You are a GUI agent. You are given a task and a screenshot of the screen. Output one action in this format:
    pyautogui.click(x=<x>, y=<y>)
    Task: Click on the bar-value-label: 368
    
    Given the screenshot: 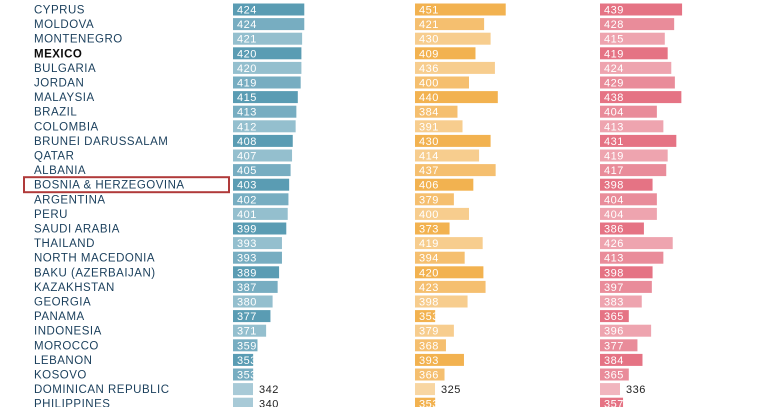 What is the action you would take?
    pyautogui.click(x=429, y=346)
    